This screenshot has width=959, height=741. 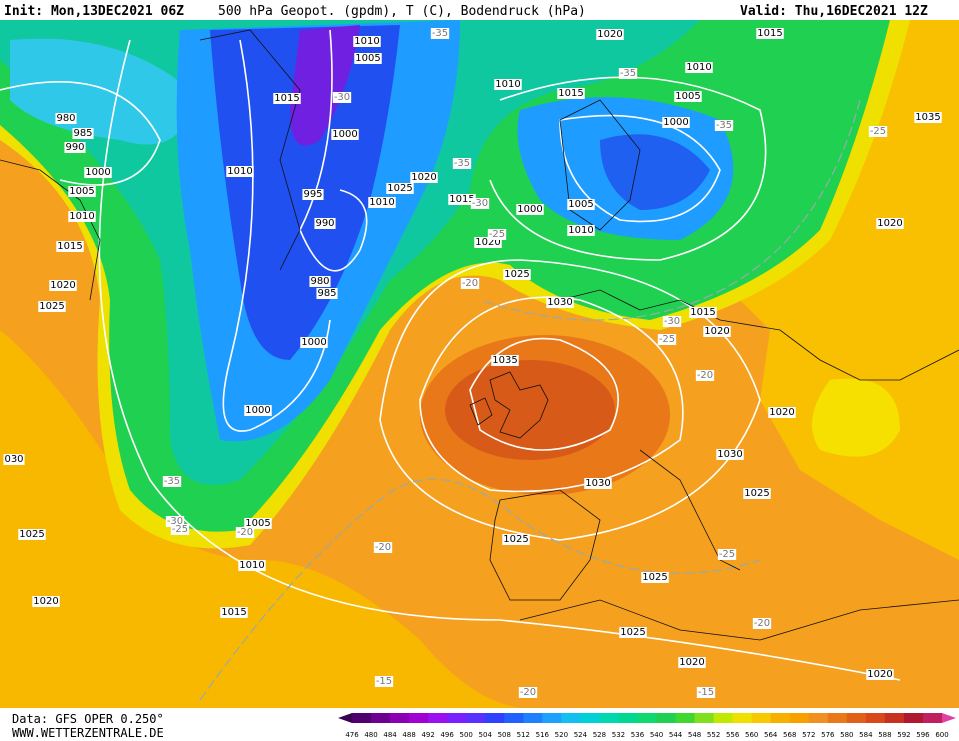 What do you see at coordinates (479, 10) in the screenshot?
I see `header-bar` at bounding box center [479, 10].